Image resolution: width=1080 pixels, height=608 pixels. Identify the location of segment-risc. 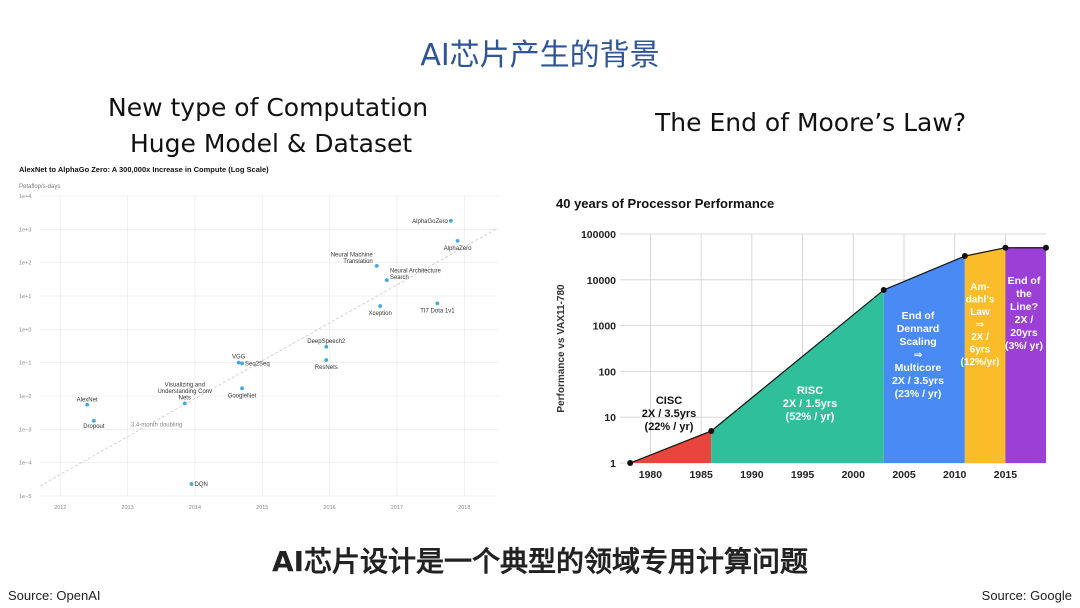
(797, 376).